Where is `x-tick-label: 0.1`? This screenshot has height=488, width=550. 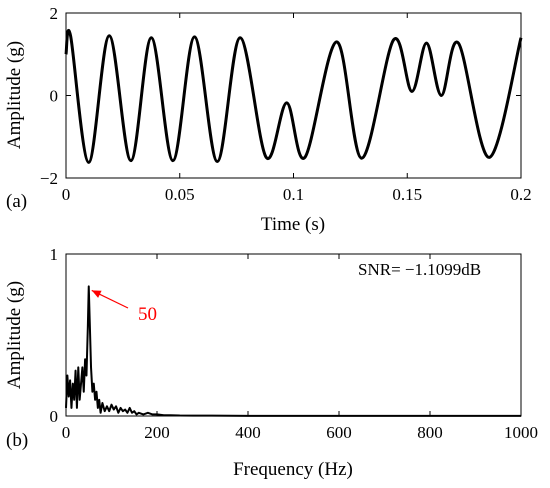
x-tick-label: 0.1 is located at coordinates (293, 194).